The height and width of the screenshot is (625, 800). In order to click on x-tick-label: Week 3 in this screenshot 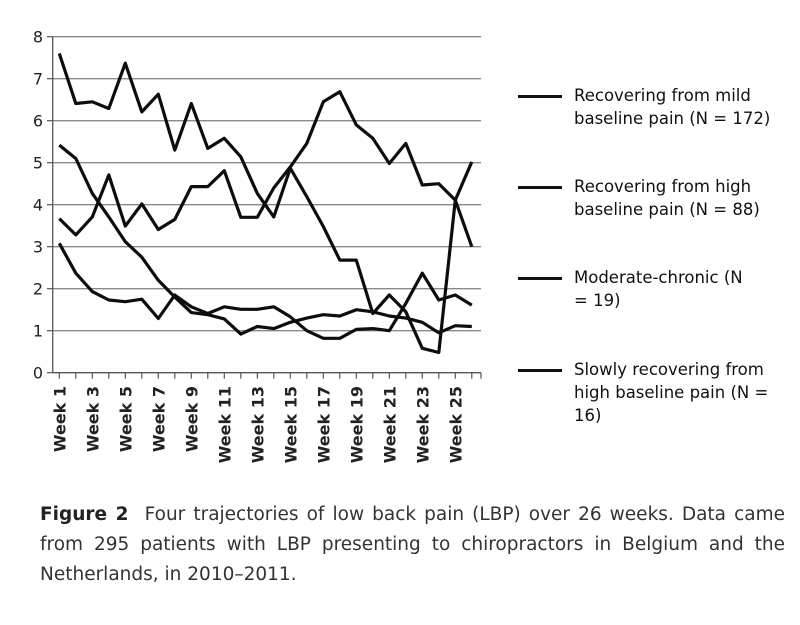, I will do `click(92, 419)`.